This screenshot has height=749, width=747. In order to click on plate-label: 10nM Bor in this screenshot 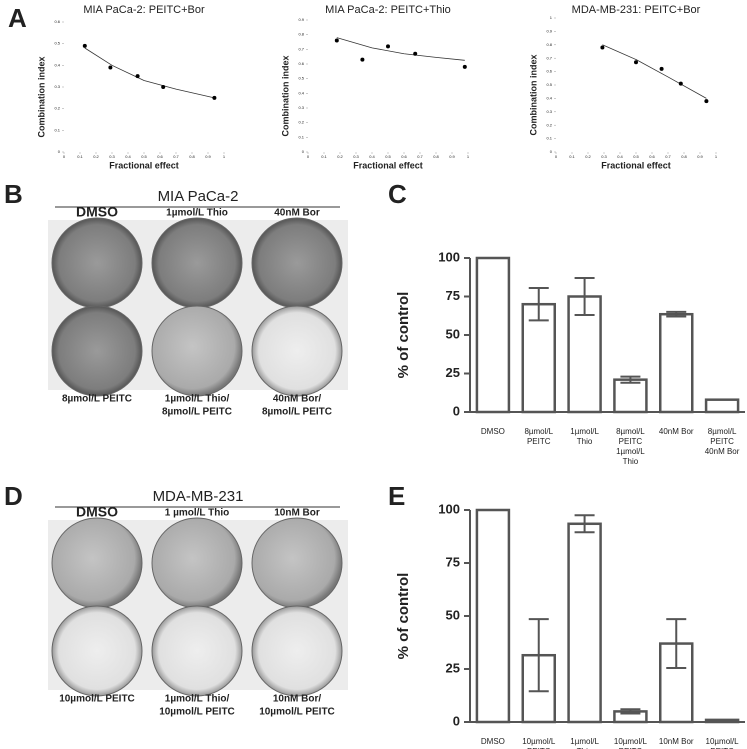, I will do `click(297, 513)`.